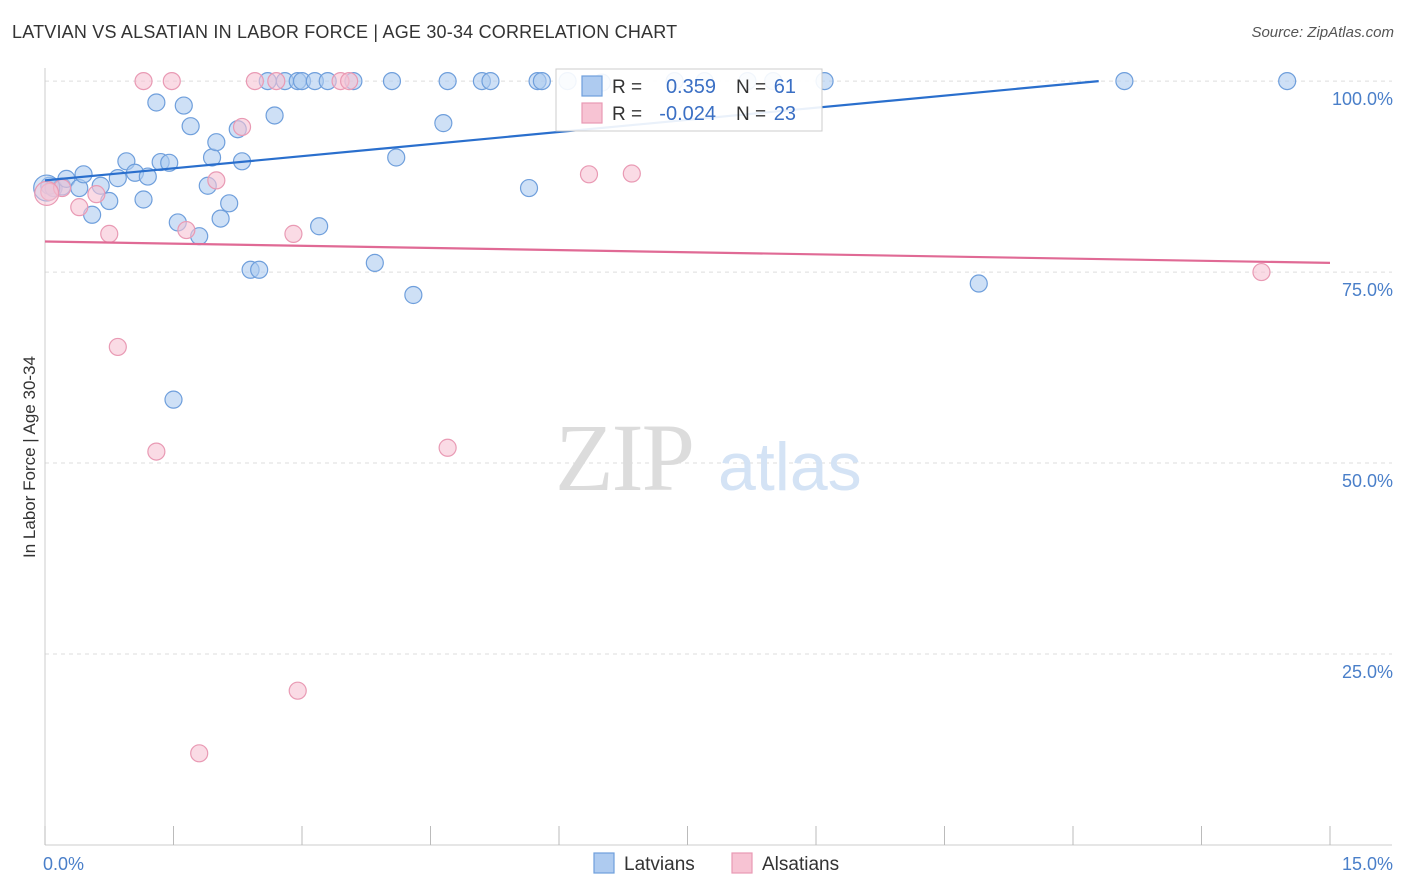 The height and width of the screenshot is (892, 1406). Describe the element at coordinates (47, 193) in the screenshot. I see `alsatian-point-large` at that location.